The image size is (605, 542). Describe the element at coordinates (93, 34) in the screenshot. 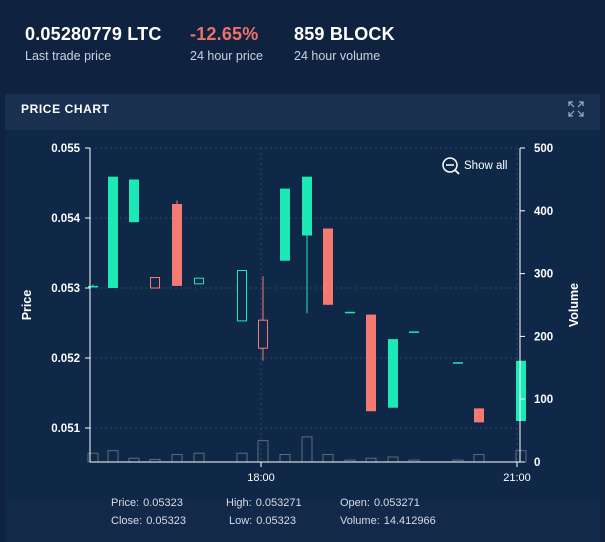

I see `last-trade-value: 0.05280779 LTC` at that location.